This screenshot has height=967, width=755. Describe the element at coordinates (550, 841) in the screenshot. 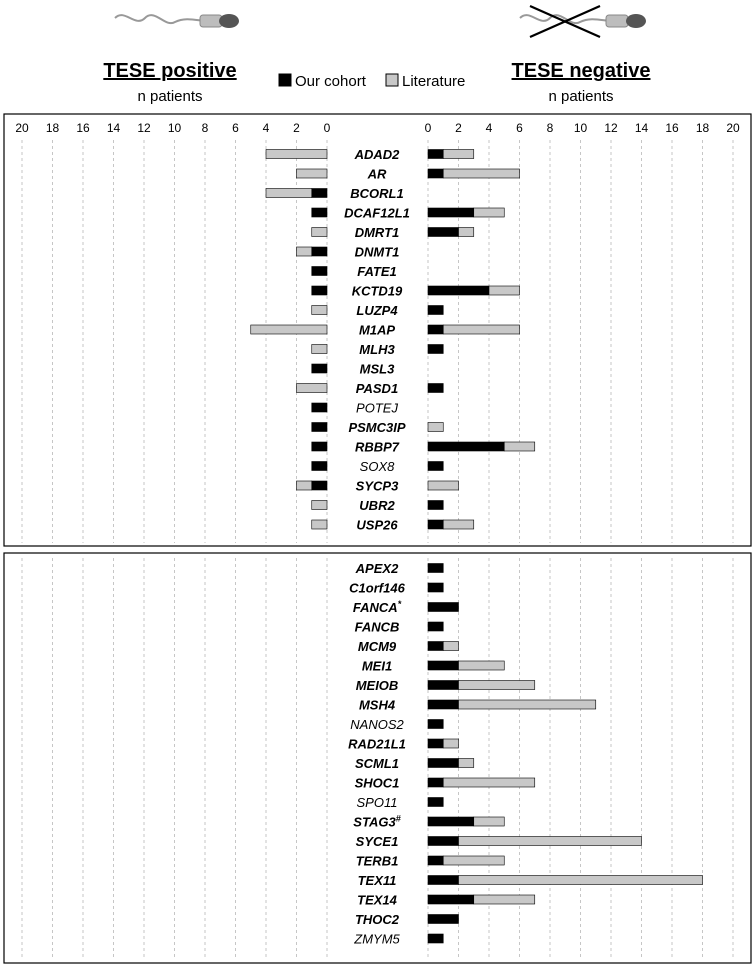

I see `bar-neg-literature-syce1` at that location.